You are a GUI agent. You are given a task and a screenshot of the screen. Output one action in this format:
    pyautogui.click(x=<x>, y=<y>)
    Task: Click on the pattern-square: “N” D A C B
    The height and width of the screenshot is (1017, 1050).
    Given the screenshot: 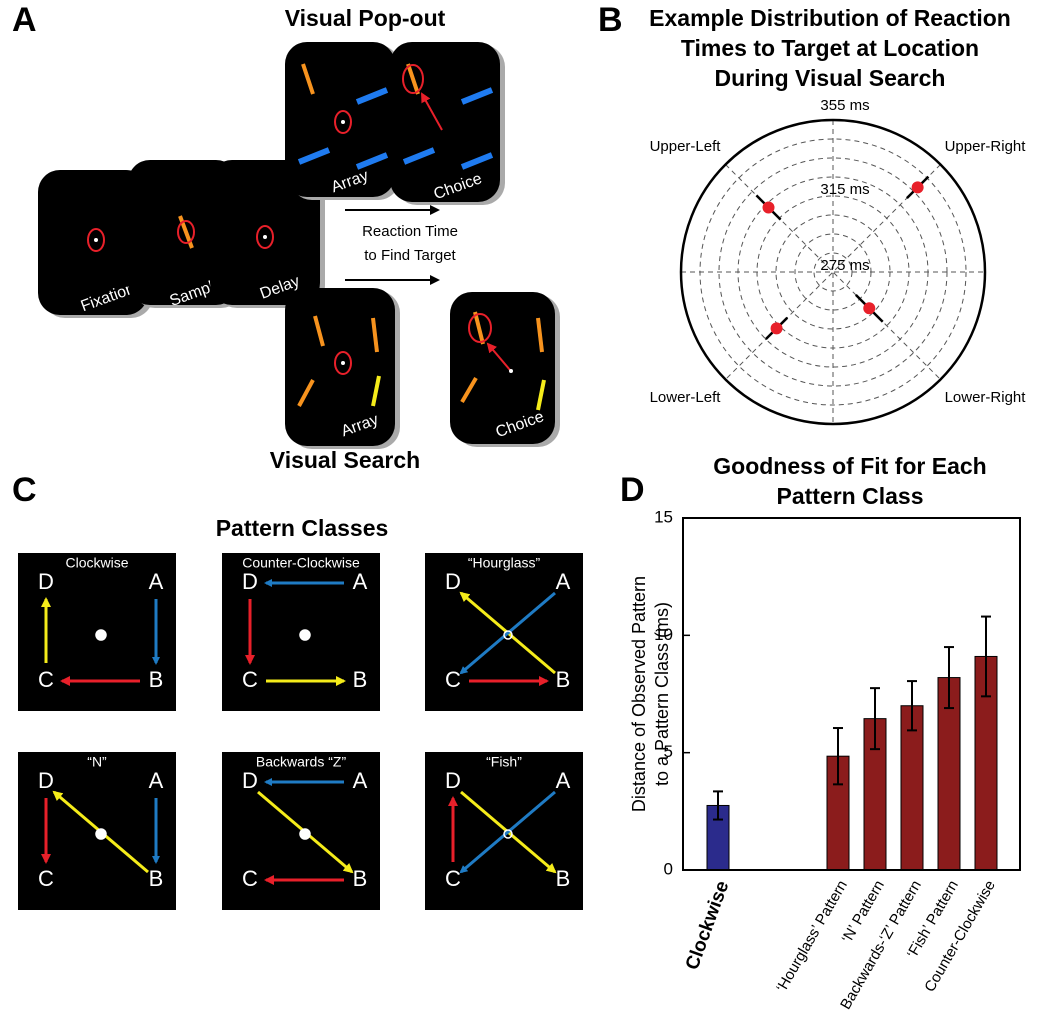 What is the action you would take?
    pyautogui.click(x=97, y=831)
    